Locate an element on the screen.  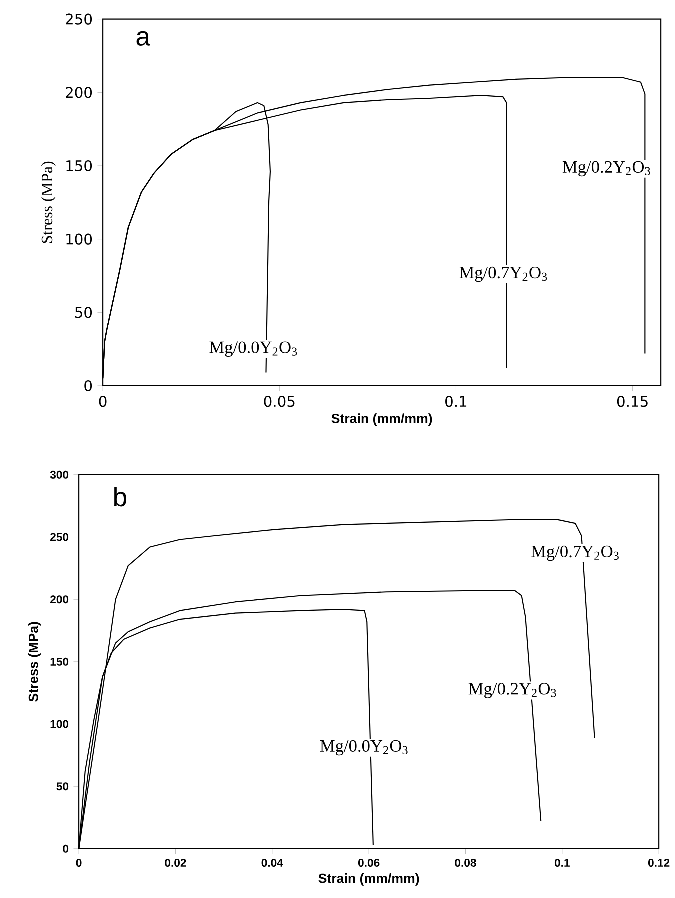
chart-title: b is located at coordinates (120, 497).